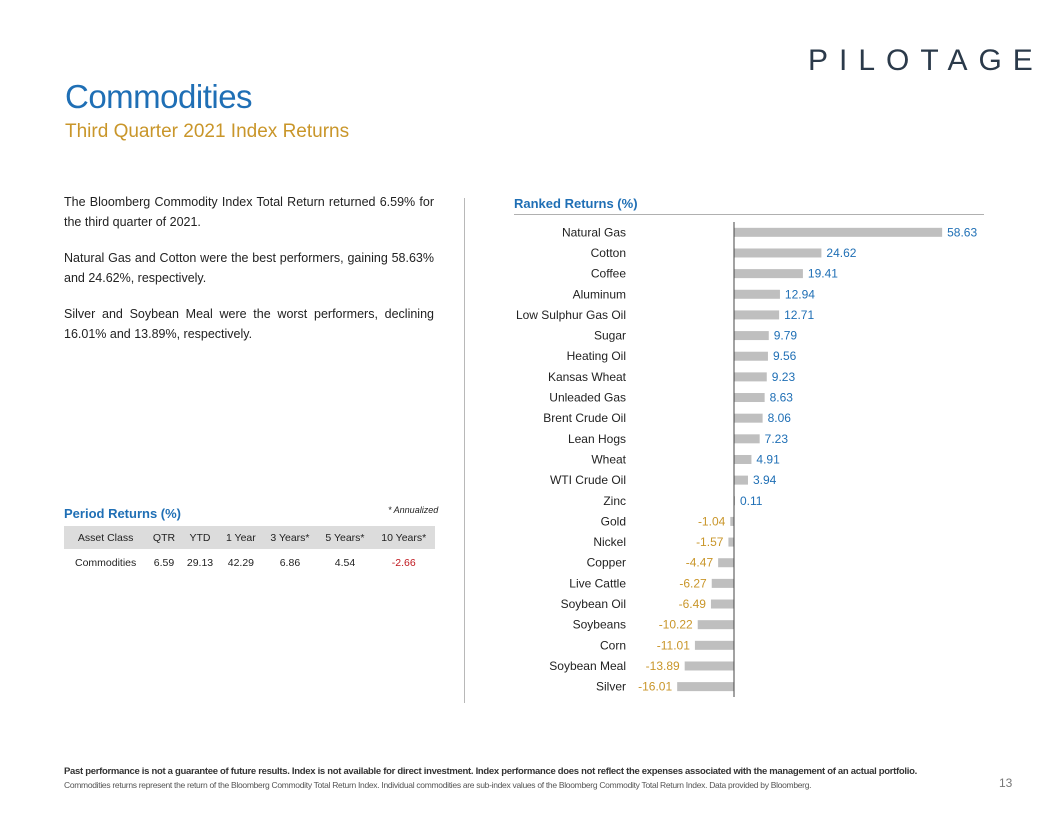 The image size is (1056, 816). Describe the element at coordinates (751, 501) in the screenshot. I see `data-label: 0.11` at that location.